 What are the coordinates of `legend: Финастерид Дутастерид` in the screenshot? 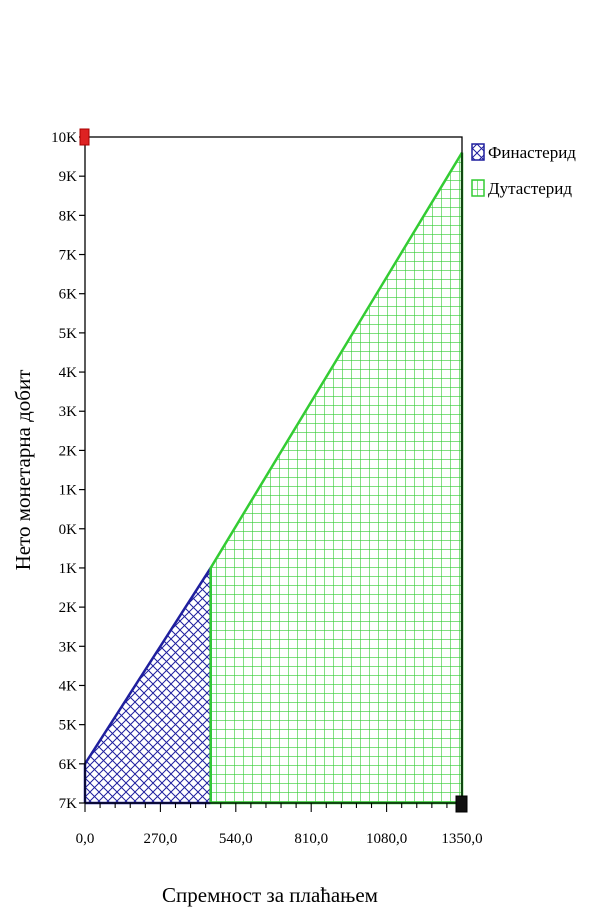 It's located at (523, 170).